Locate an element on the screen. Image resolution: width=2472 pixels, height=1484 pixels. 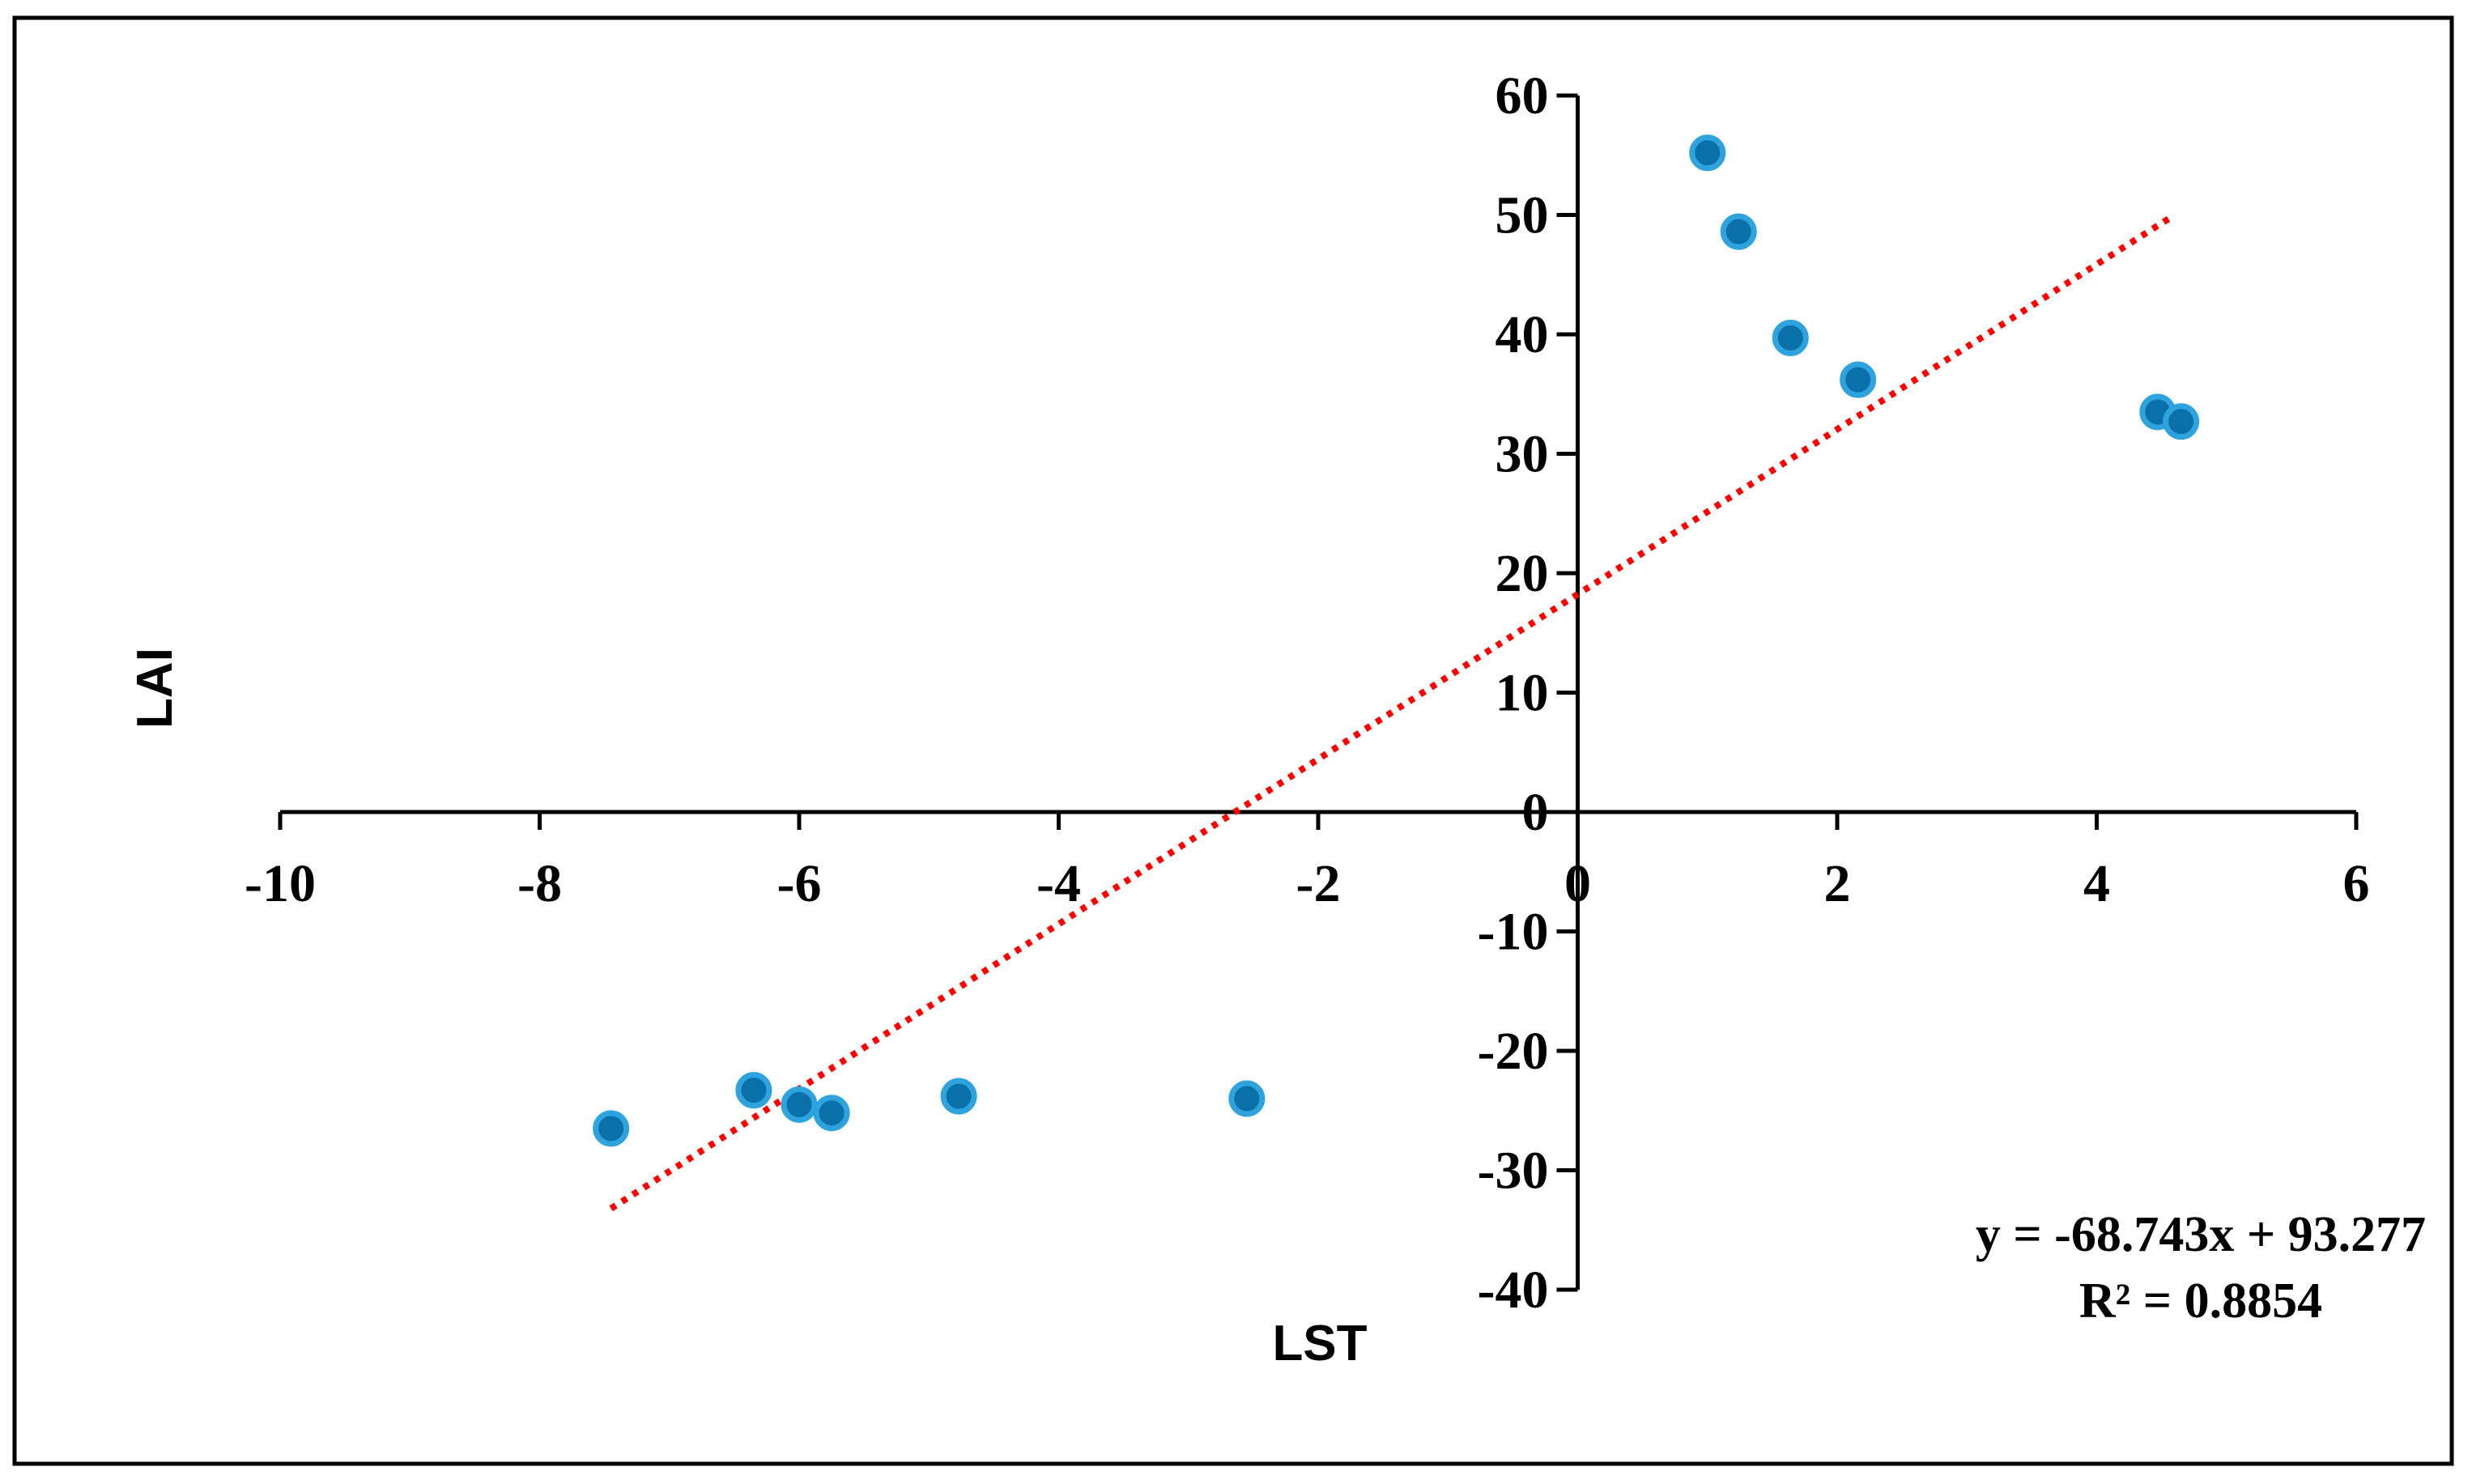
y-tick-label: 20 is located at coordinates (1522, 573).